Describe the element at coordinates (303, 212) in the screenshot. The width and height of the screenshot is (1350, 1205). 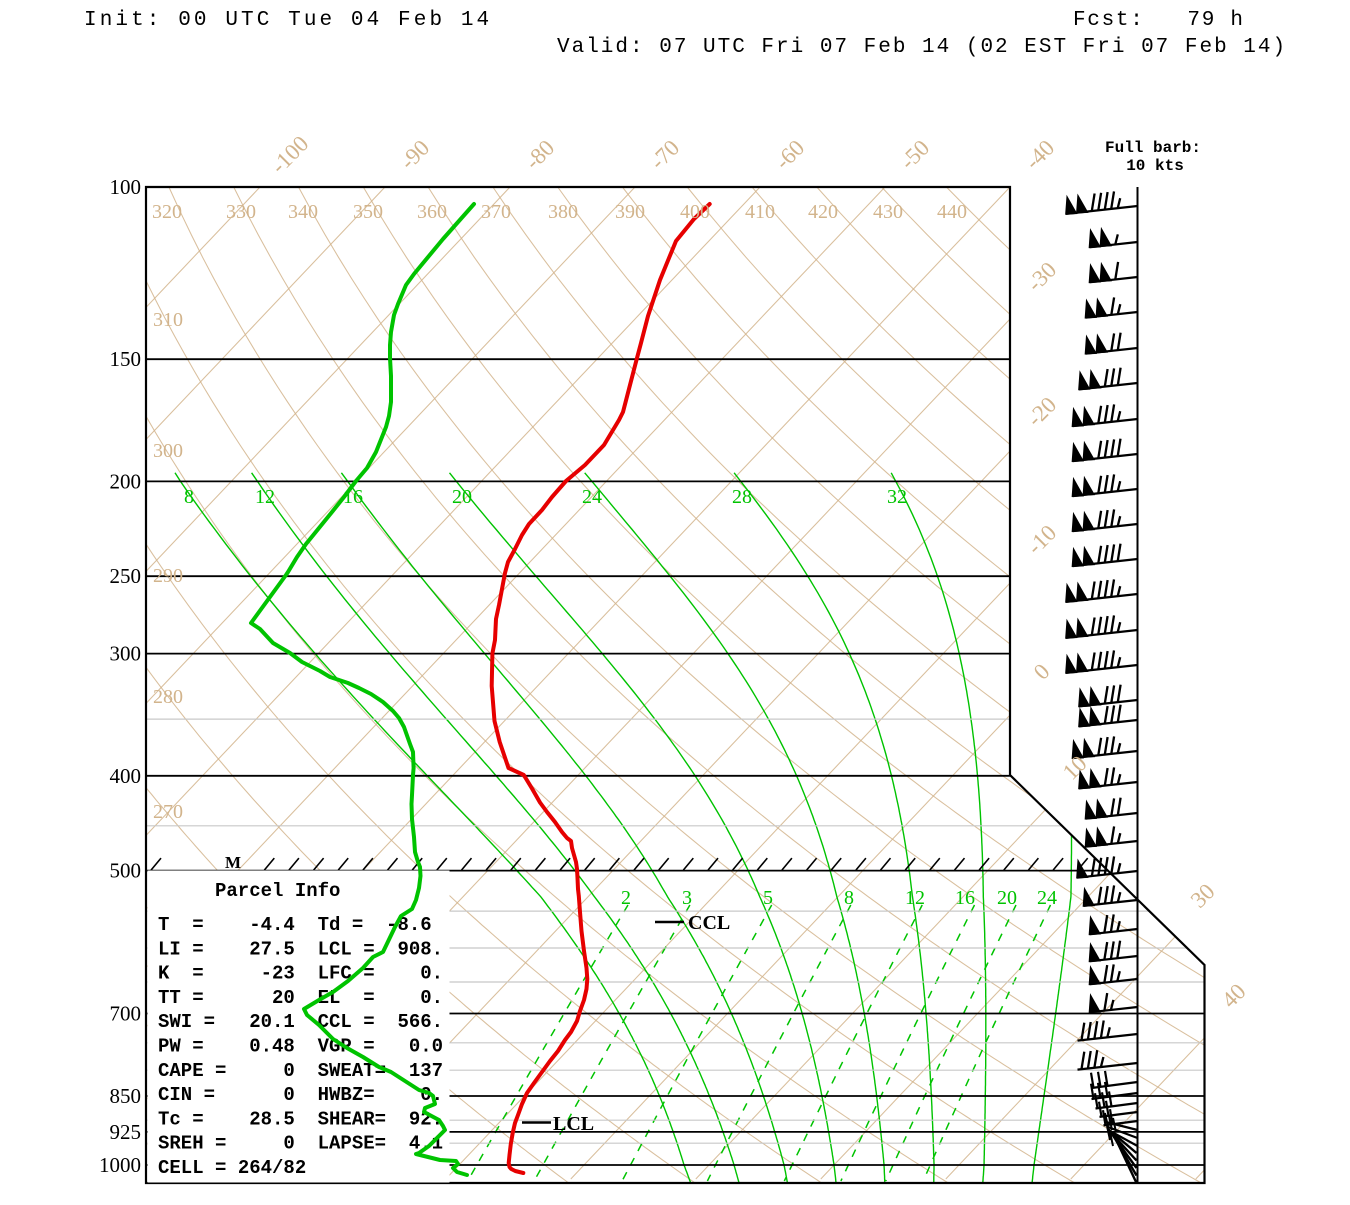
I see `svg-text: 340` at that location.